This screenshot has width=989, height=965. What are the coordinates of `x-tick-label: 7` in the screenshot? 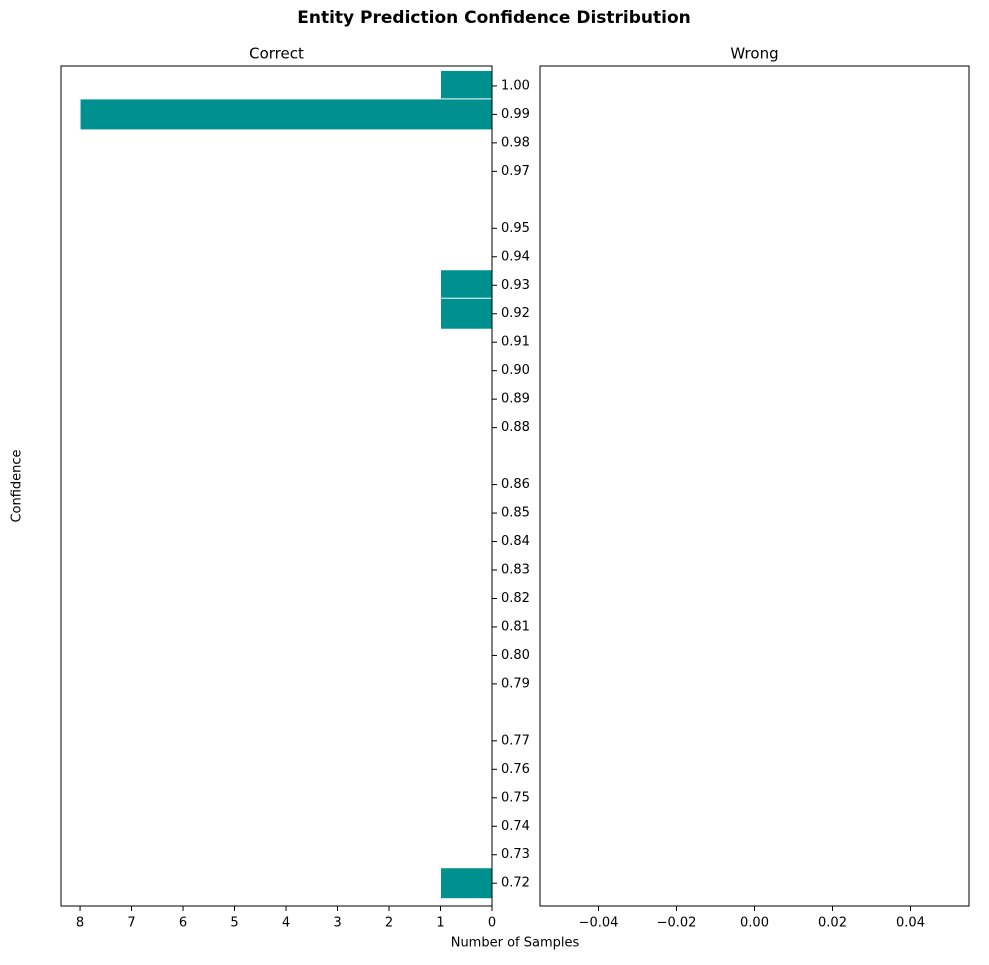 It's located at (131, 923).